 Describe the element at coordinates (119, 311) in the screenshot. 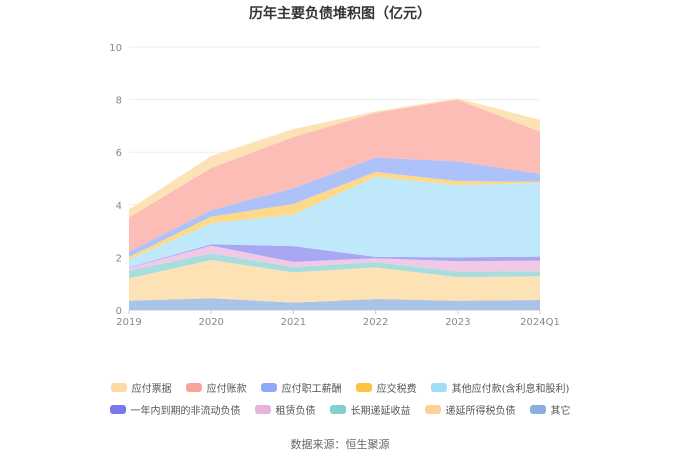

I see `y-tick-label: 0` at that location.